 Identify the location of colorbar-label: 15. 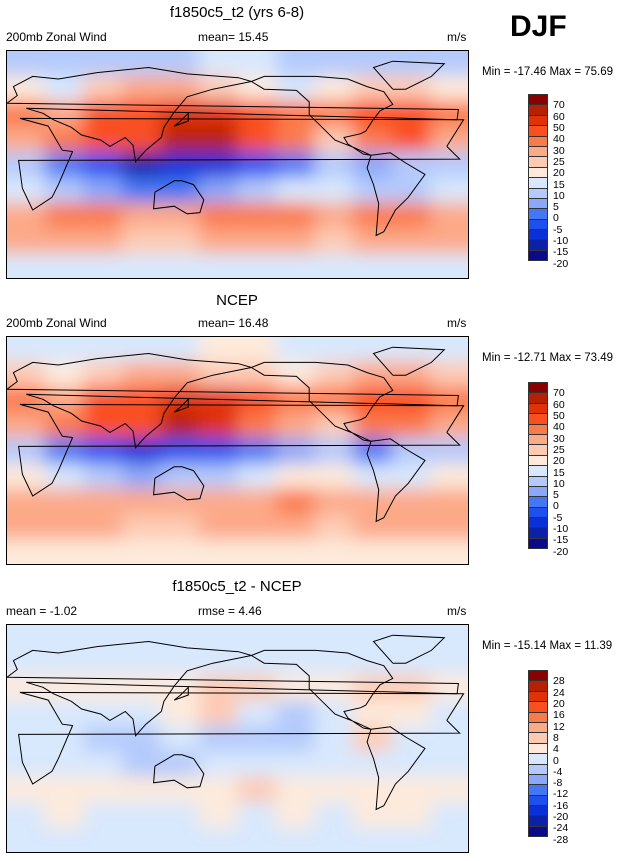
(559, 472).